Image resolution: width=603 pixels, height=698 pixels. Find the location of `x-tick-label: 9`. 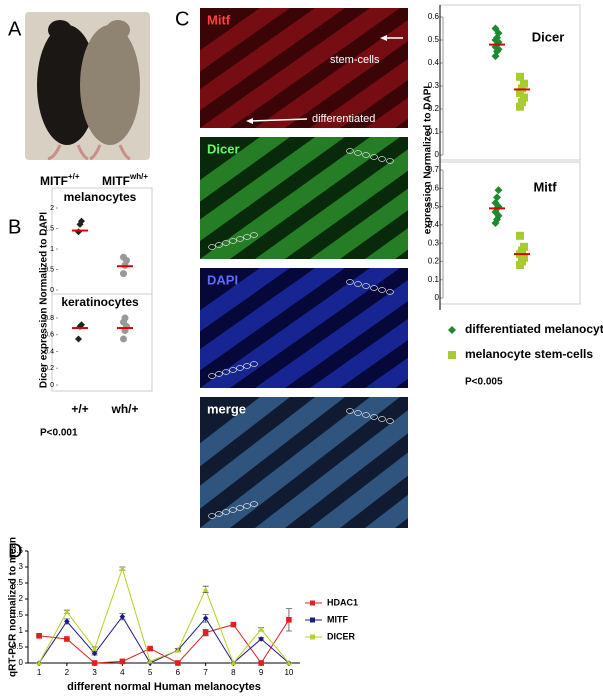

x-tick-label: 9 is located at coordinates (261, 672).